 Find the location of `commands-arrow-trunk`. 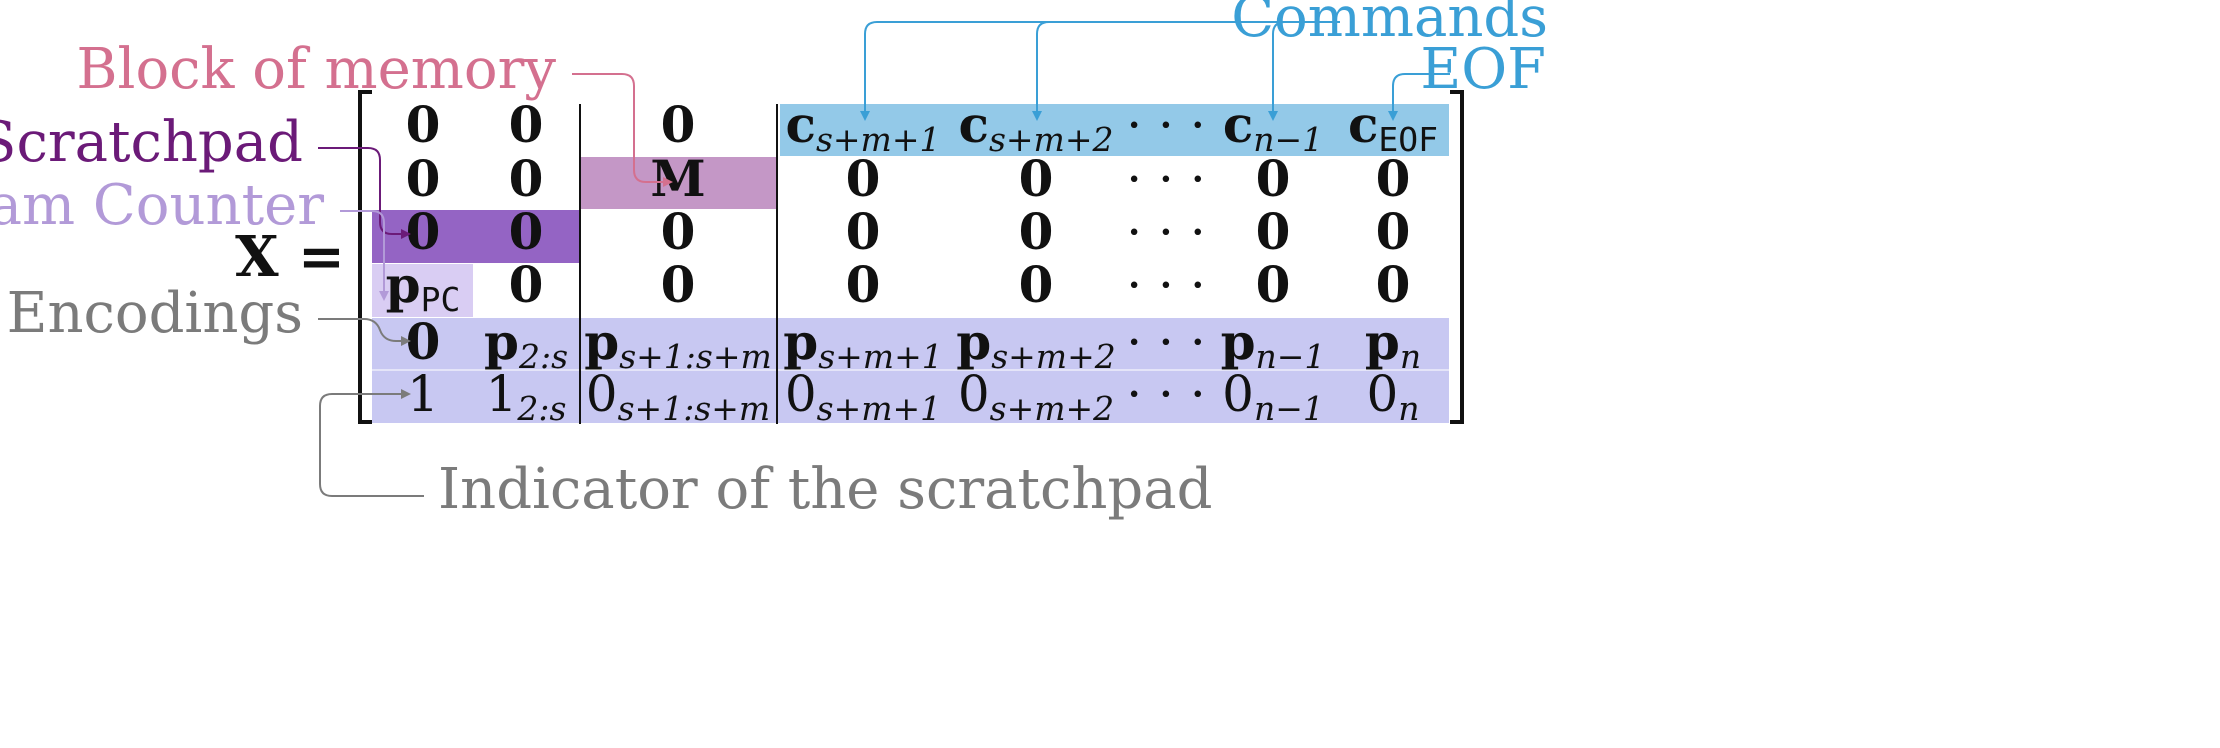

commands-arrow-trunk is located at coordinates (1100, 71).